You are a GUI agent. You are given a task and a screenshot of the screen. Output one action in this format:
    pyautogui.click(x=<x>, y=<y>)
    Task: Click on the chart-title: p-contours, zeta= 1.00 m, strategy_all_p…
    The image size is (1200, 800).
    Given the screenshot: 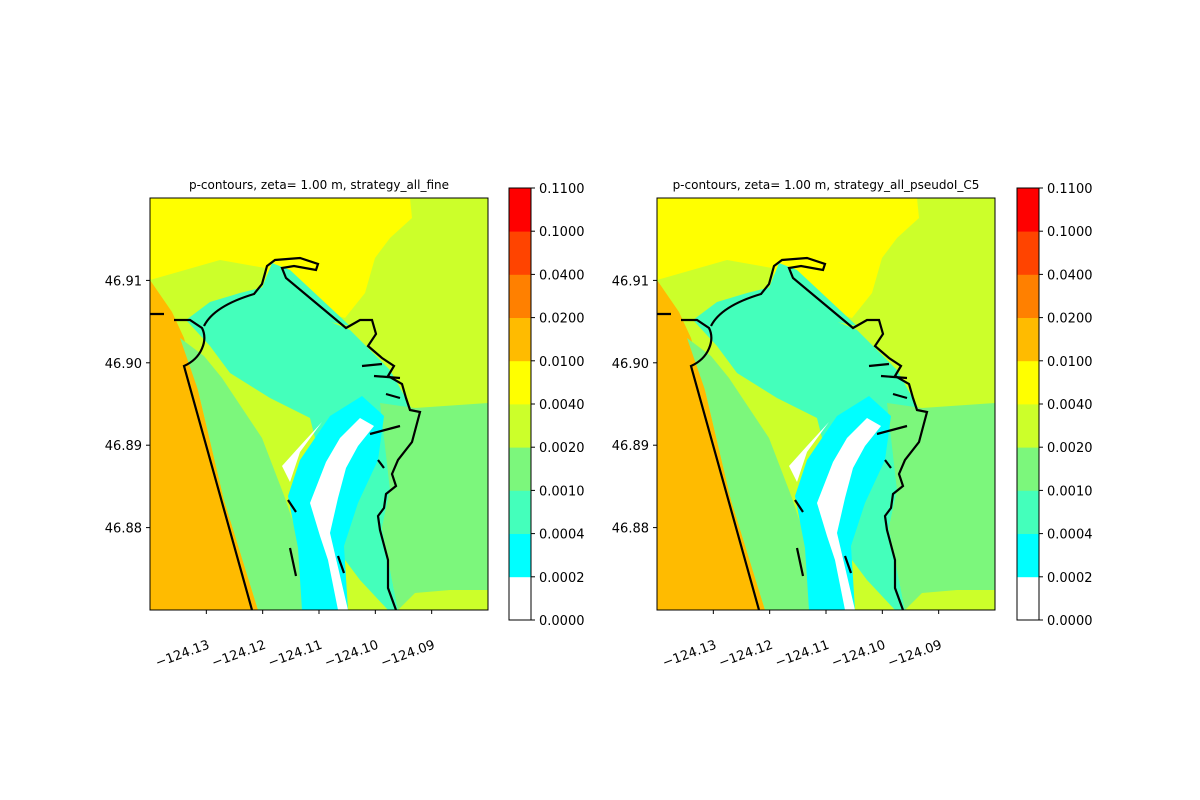 What is the action you would take?
    pyautogui.click(x=826, y=185)
    